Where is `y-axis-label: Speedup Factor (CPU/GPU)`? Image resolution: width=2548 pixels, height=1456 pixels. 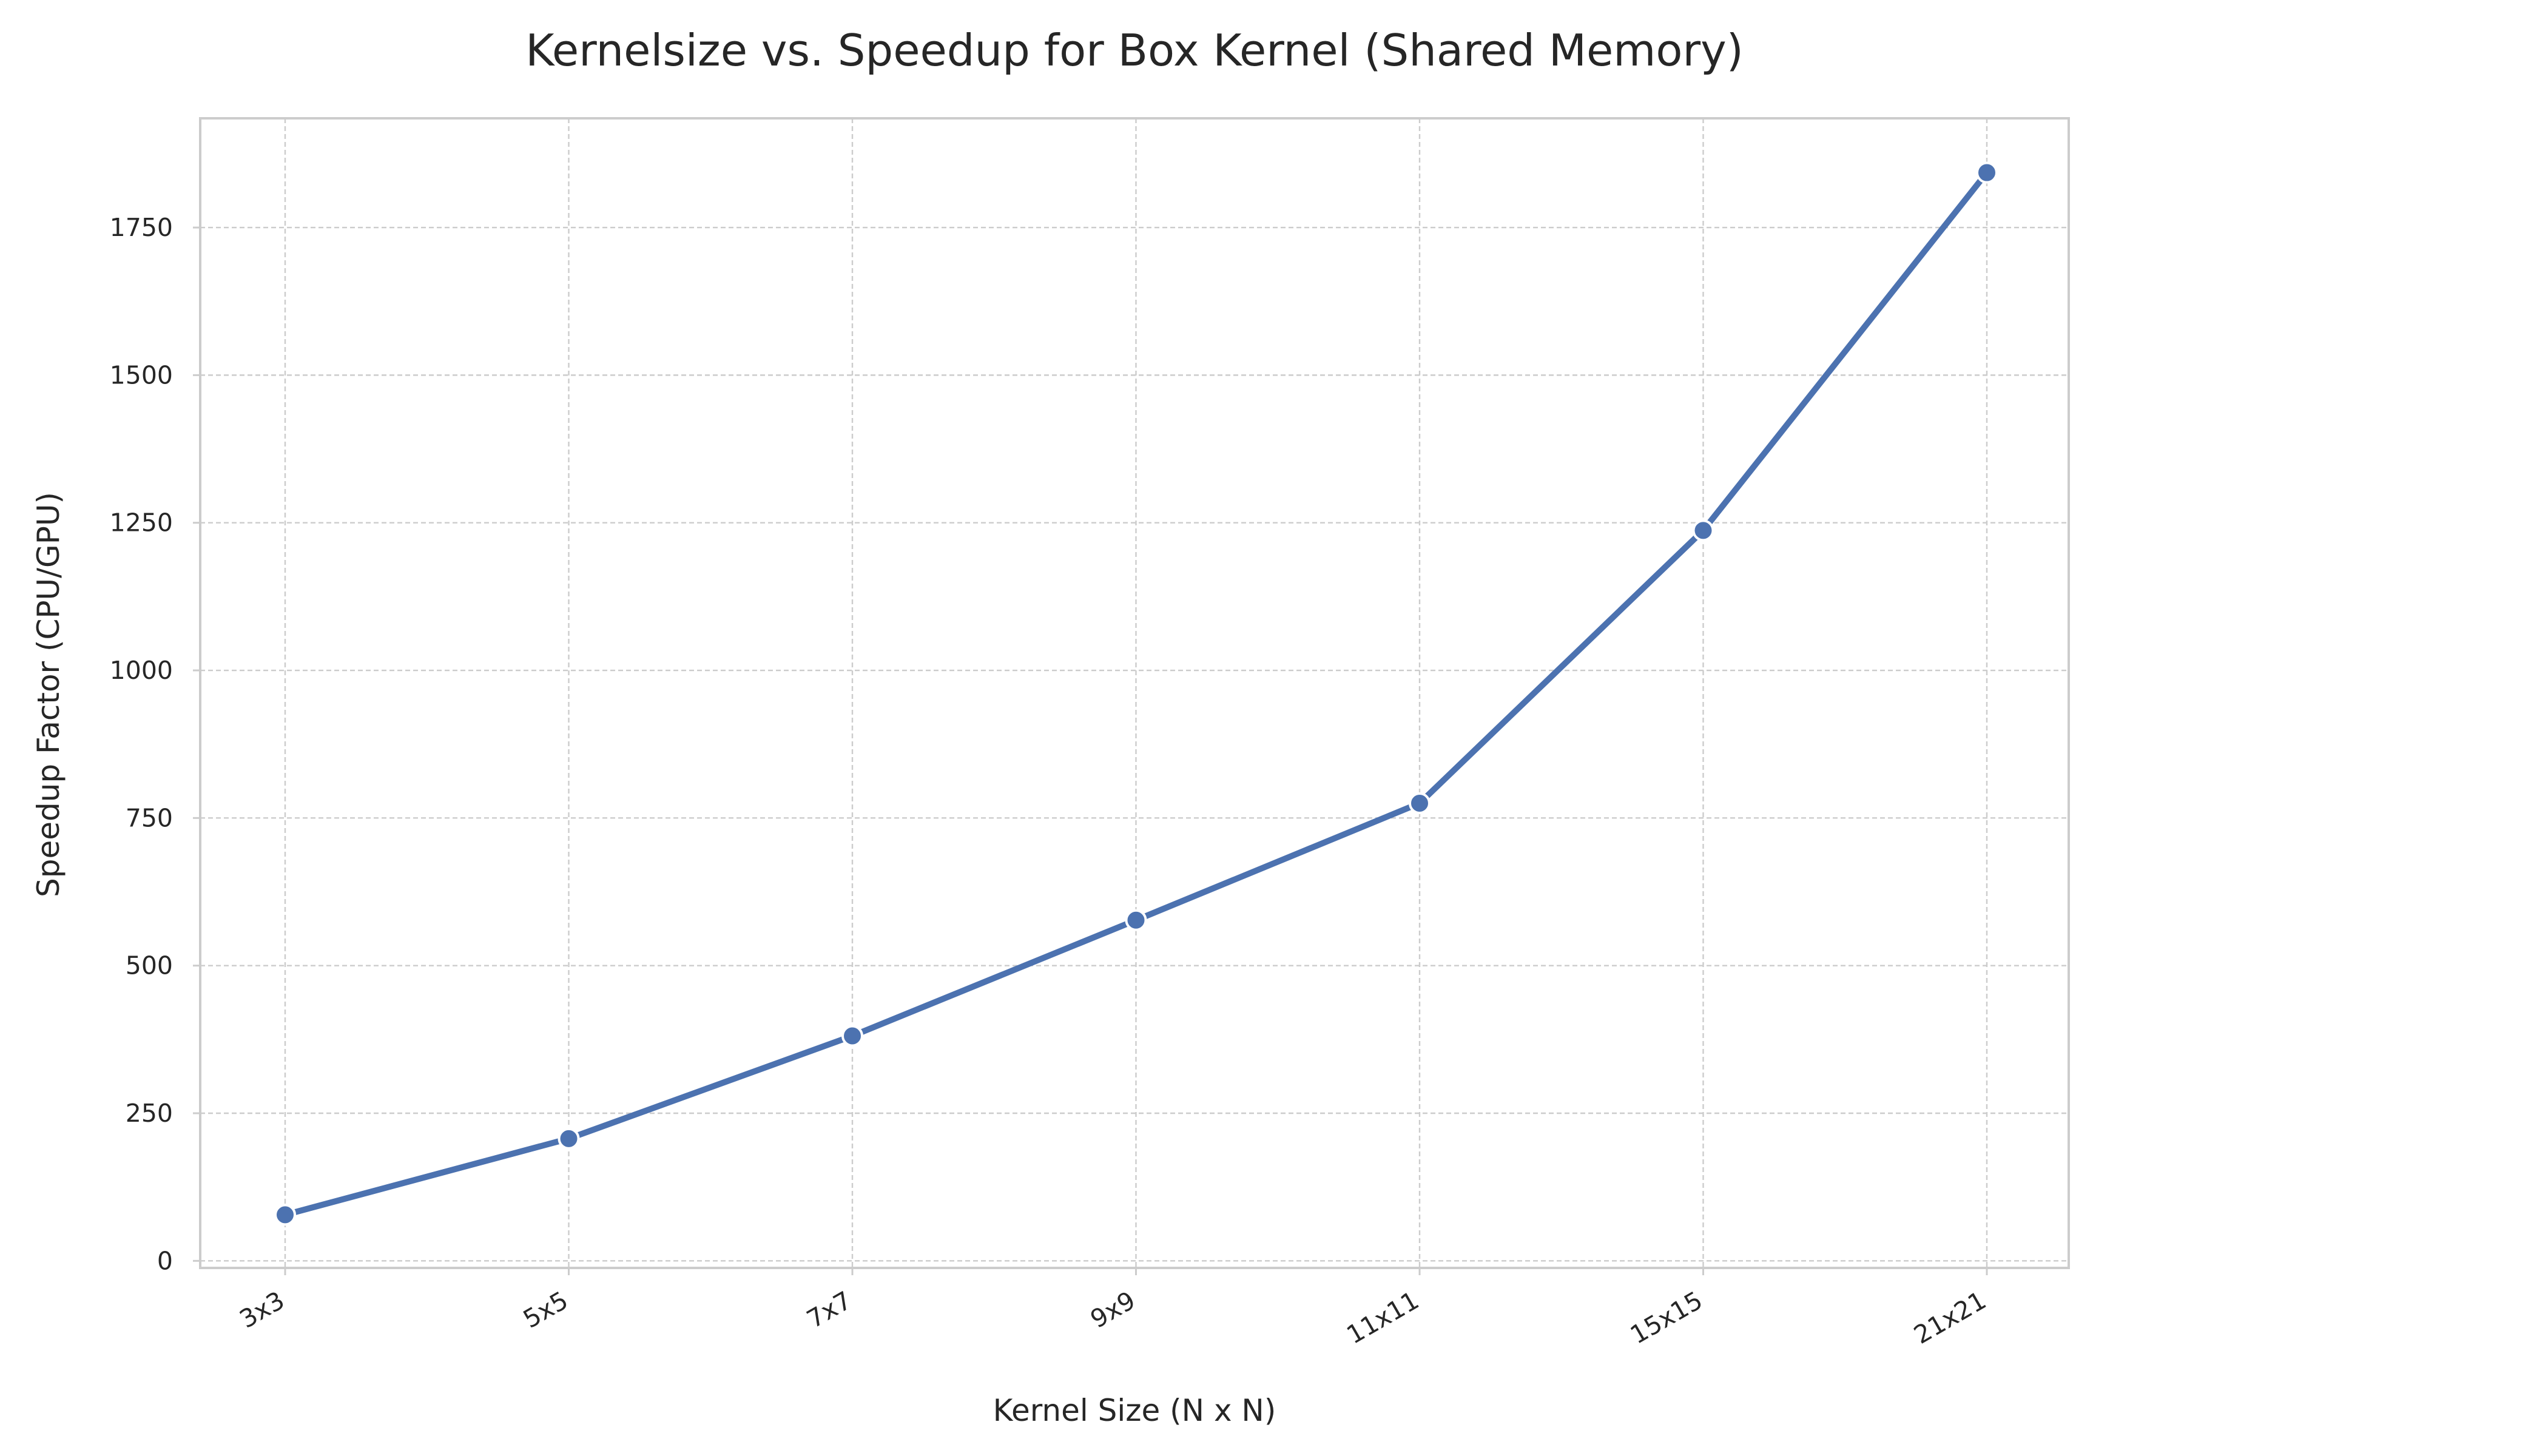
y-axis-label: Speedup Factor (CPU/GPU) is located at coordinates (48, 694).